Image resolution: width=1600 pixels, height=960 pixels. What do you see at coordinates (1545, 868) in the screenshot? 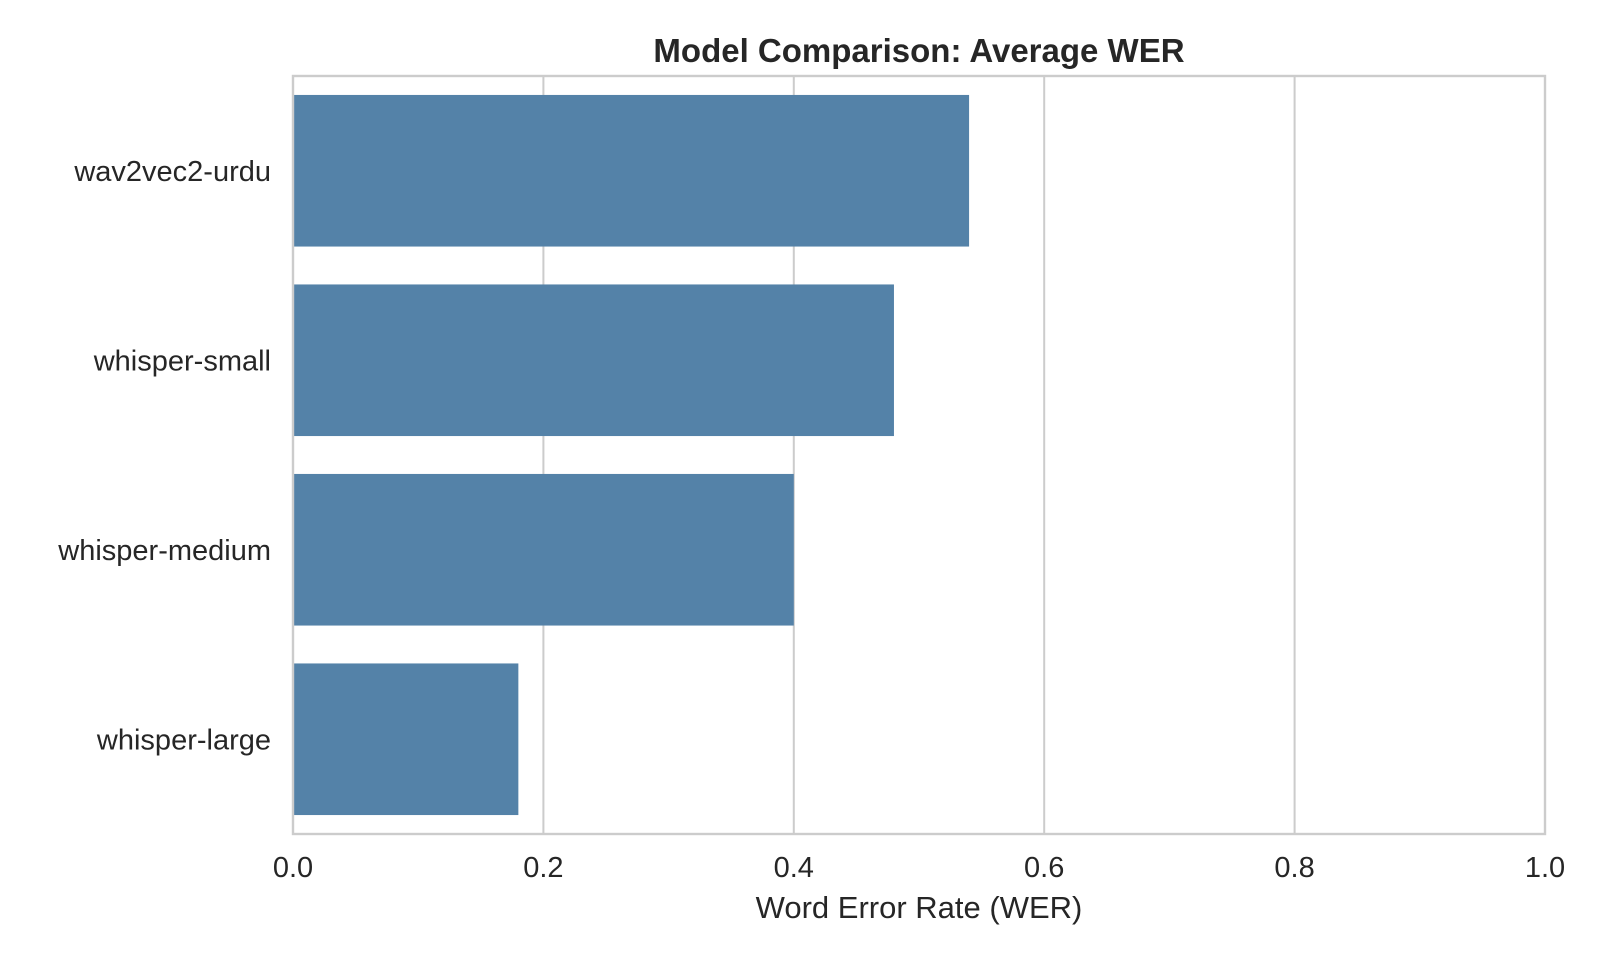
I see `x-tick-label: 1.0` at bounding box center [1545, 868].